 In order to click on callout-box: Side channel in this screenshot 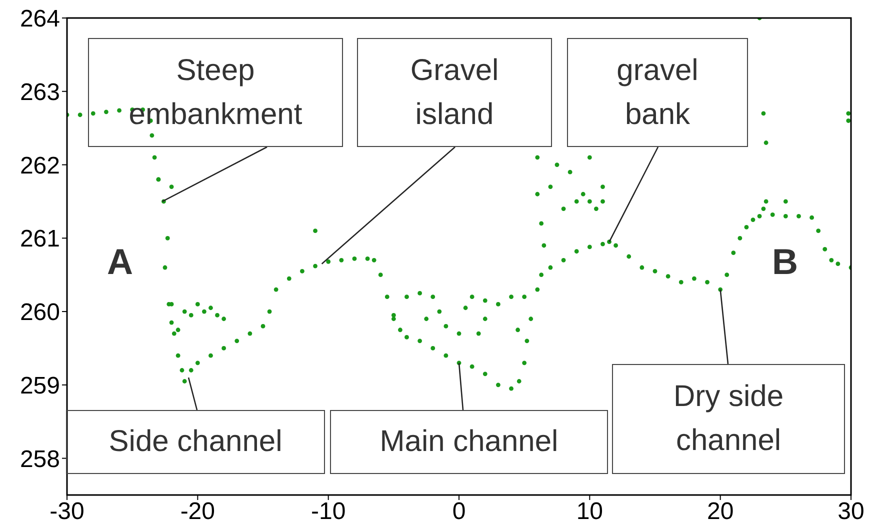, I will do `click(195, 442)`.